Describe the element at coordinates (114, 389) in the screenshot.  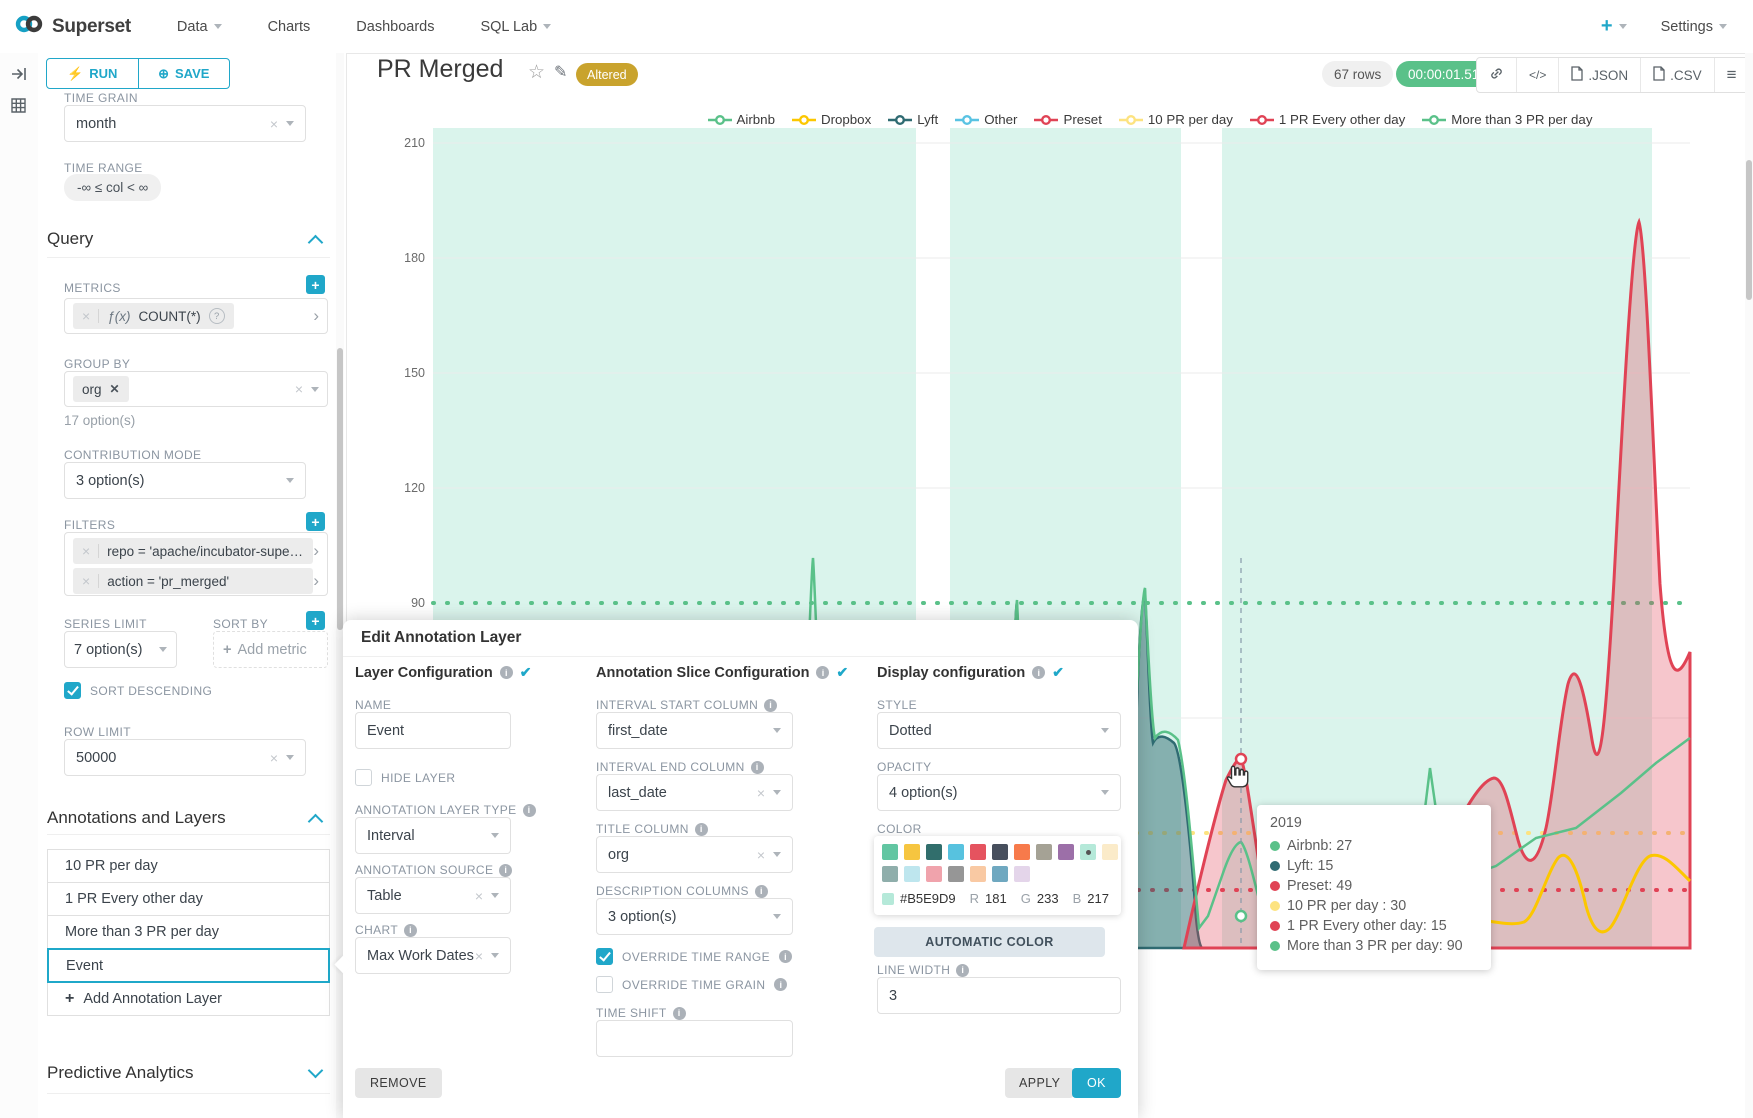
I see `remove-tag-icon: ✕` at that location.